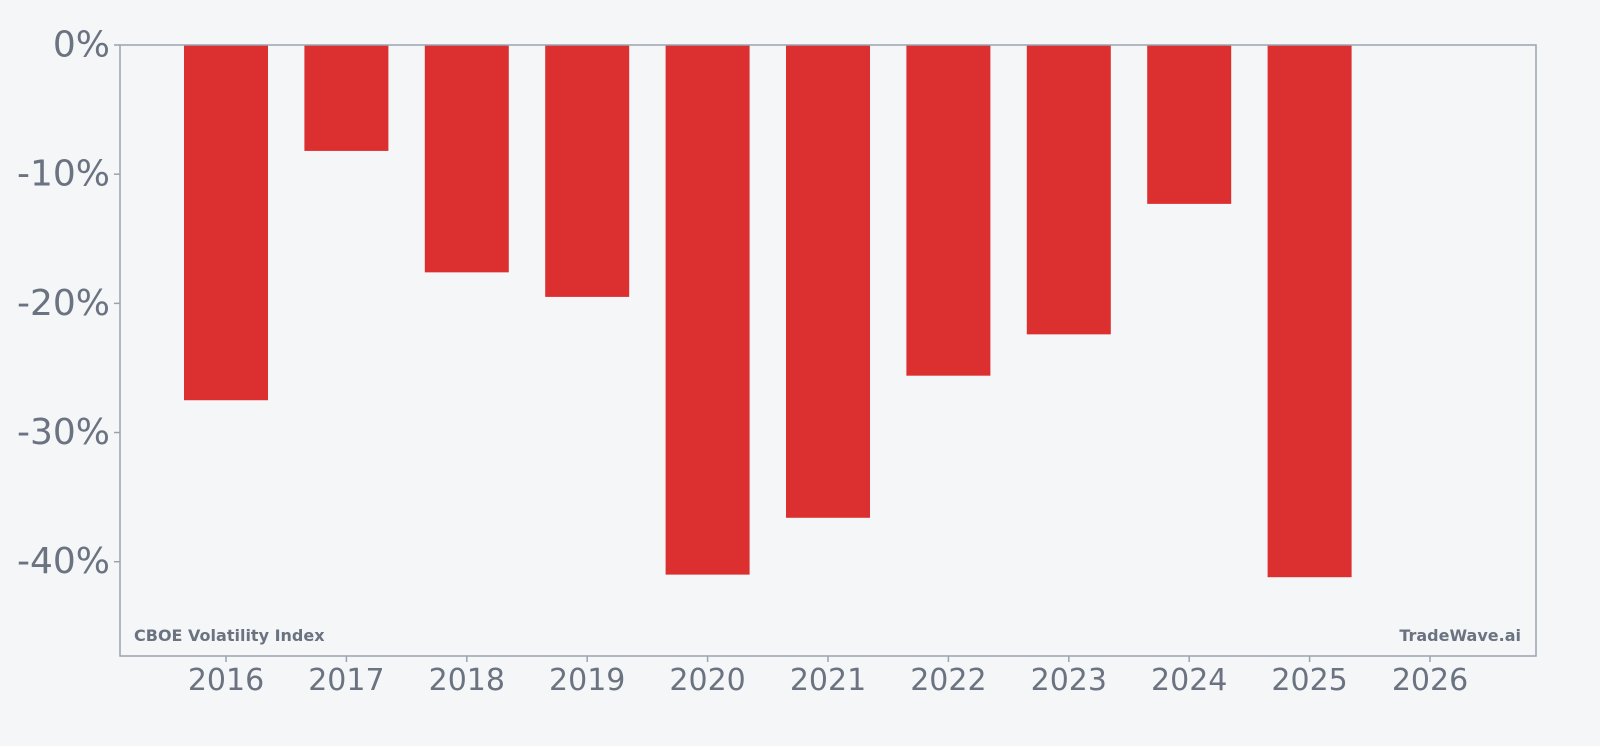  I want to click on instrument-label: CBOE Volatility Index, so click(229, 635).